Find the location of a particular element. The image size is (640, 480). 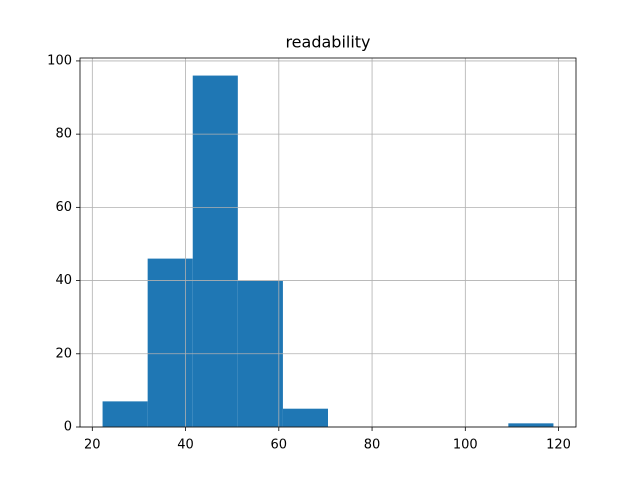

x-tick-label: 20 is located at coordinates (92, 445).